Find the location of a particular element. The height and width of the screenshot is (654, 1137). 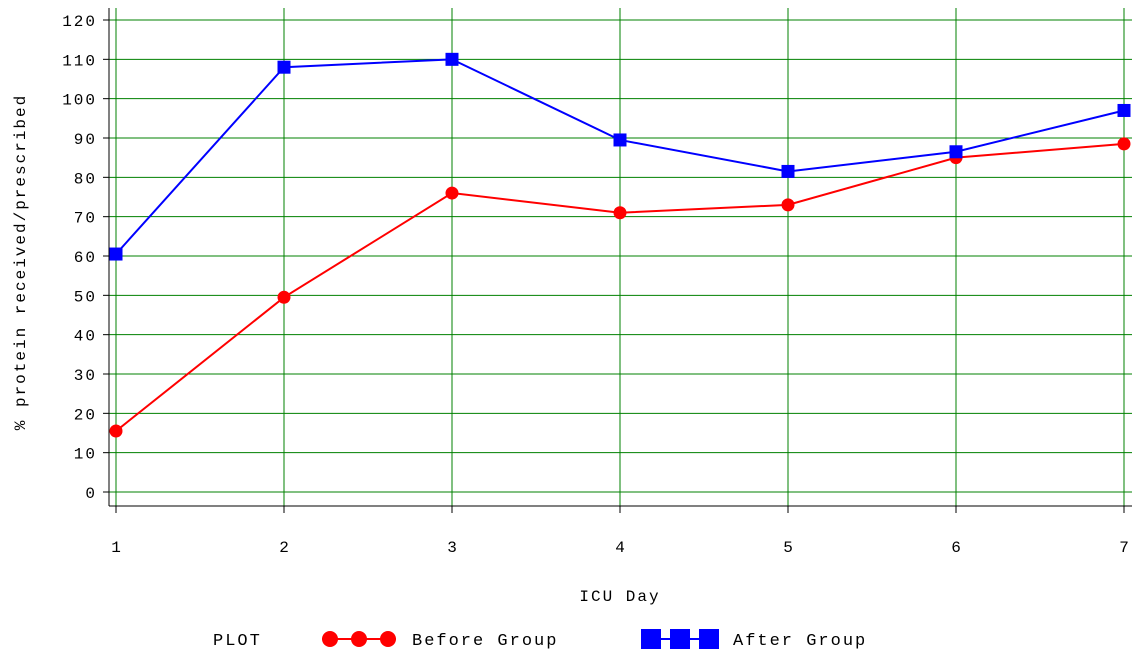

x-tick-label: 3 is located at coordinates (453, 548).